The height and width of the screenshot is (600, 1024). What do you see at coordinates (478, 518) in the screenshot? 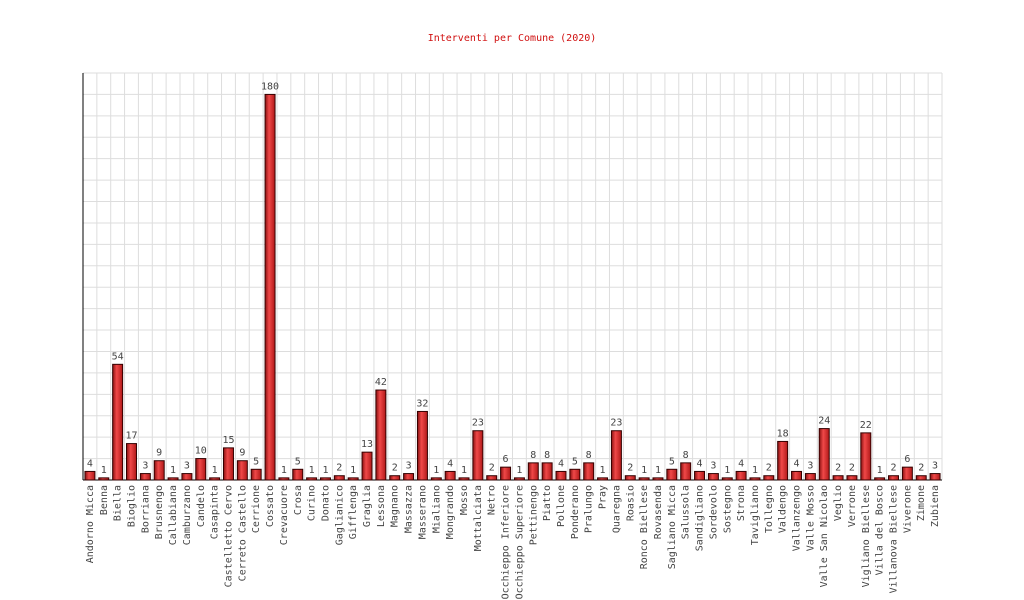
I see `x-tick-label: Mottalciata` at bounding box center [478, 518].